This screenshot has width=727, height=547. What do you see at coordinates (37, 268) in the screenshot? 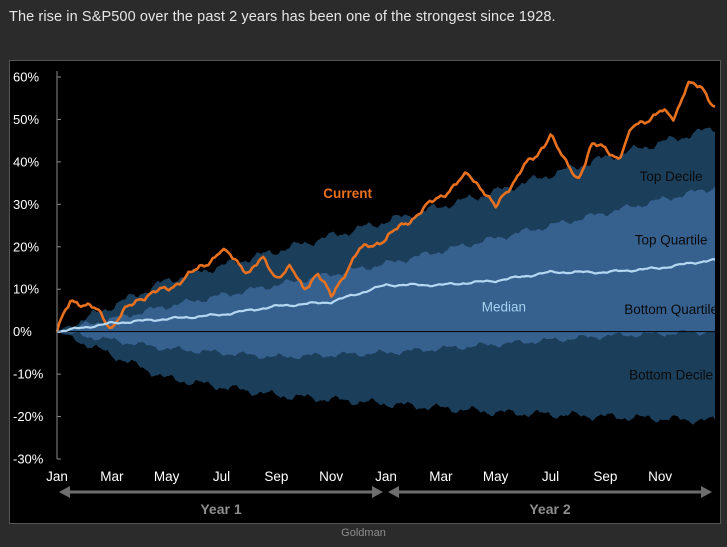
I see `y-axis-ticks: 60% 50% 40% 30% 20% 10% 0% -10% -20% -30%` at bounding box center [37, 268].